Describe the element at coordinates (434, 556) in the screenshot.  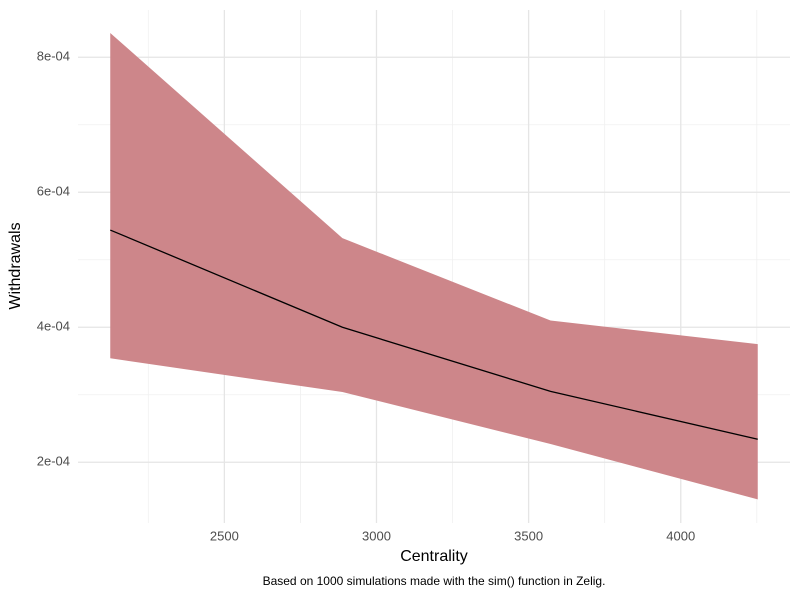
I see `x-axis-title: Centrality` at that location.